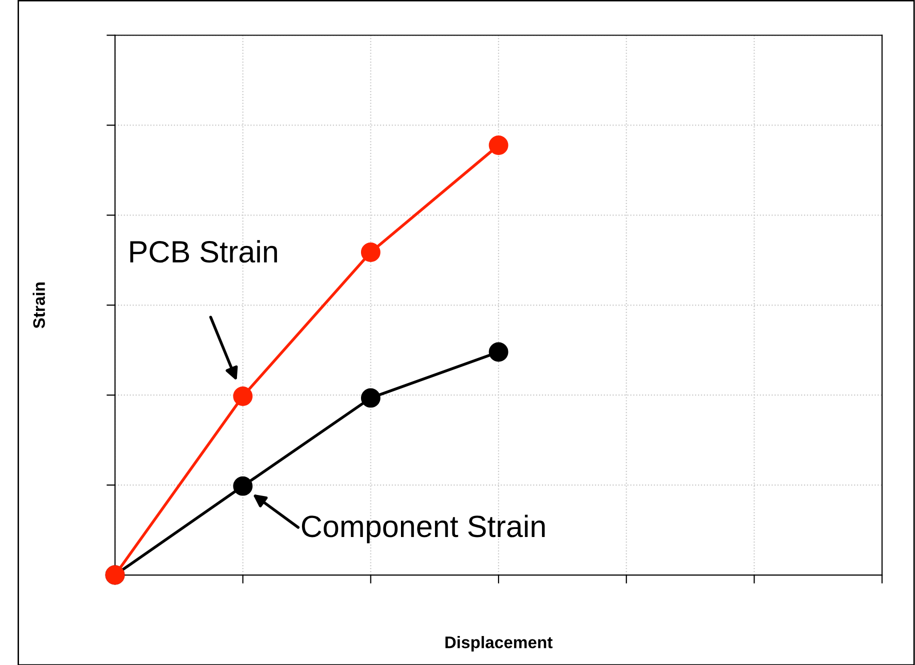 The image size is (915, 665). What do you see at coordinates (499, 644) in the screenshot?
I see `x-axis-title: Displacement` at bounding box center [499, 644].